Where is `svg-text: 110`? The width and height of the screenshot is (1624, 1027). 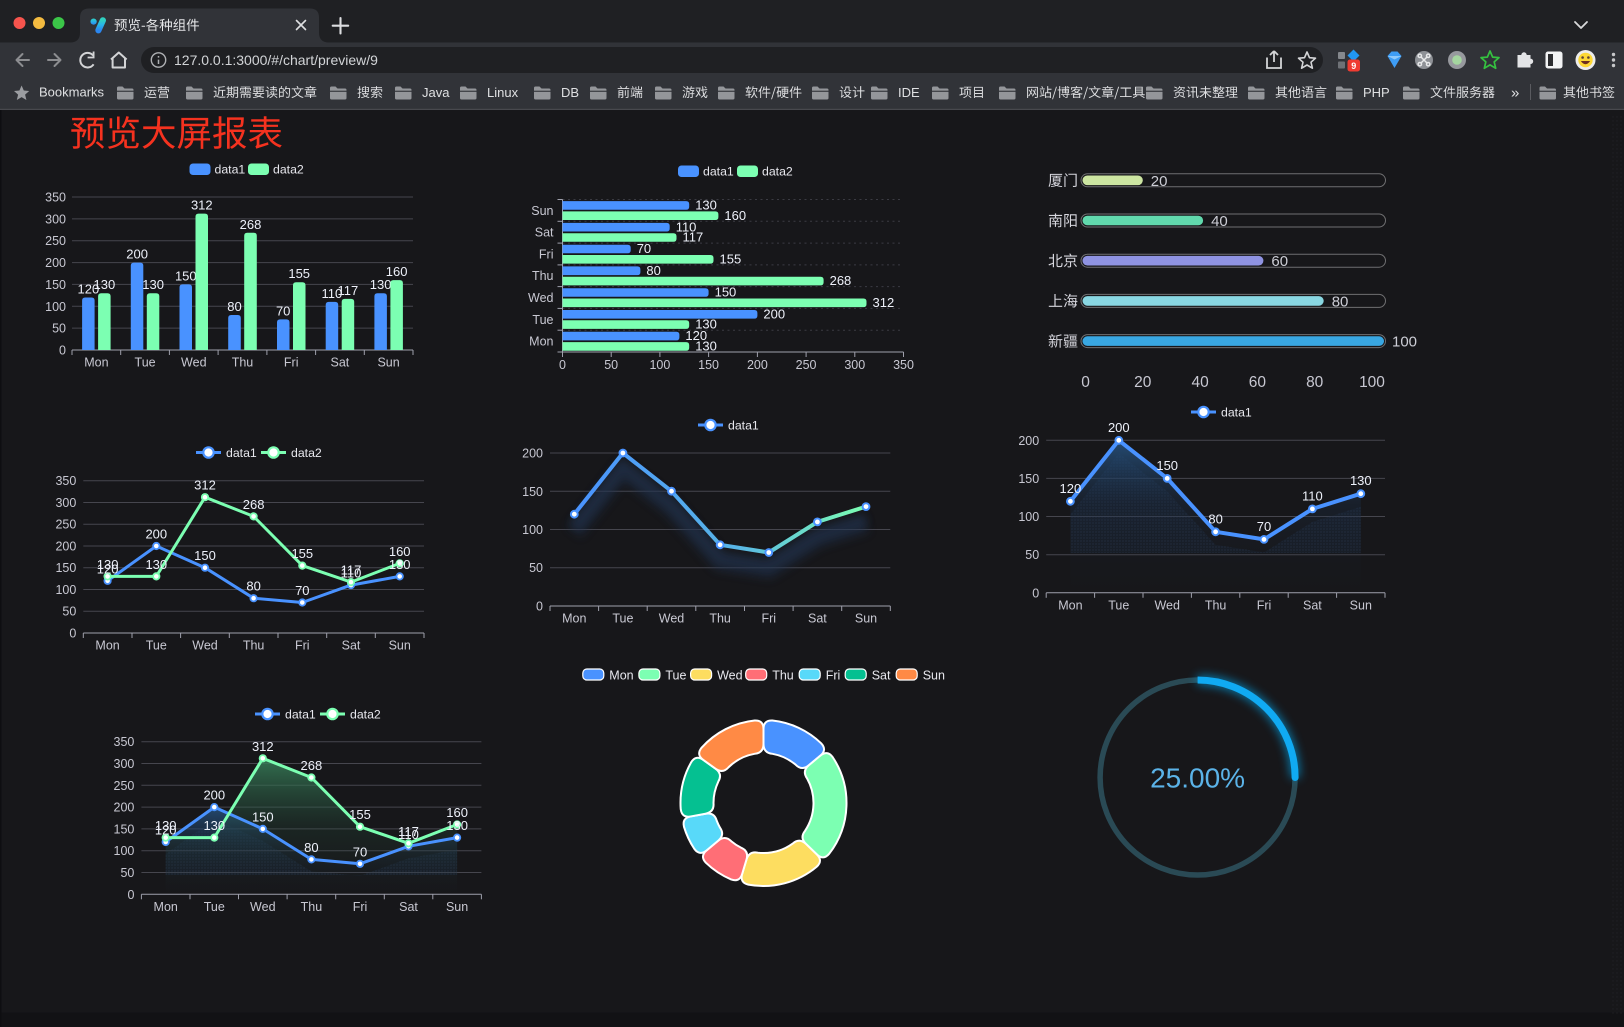
svg-text: 110 is located at coordinates (686, 226).